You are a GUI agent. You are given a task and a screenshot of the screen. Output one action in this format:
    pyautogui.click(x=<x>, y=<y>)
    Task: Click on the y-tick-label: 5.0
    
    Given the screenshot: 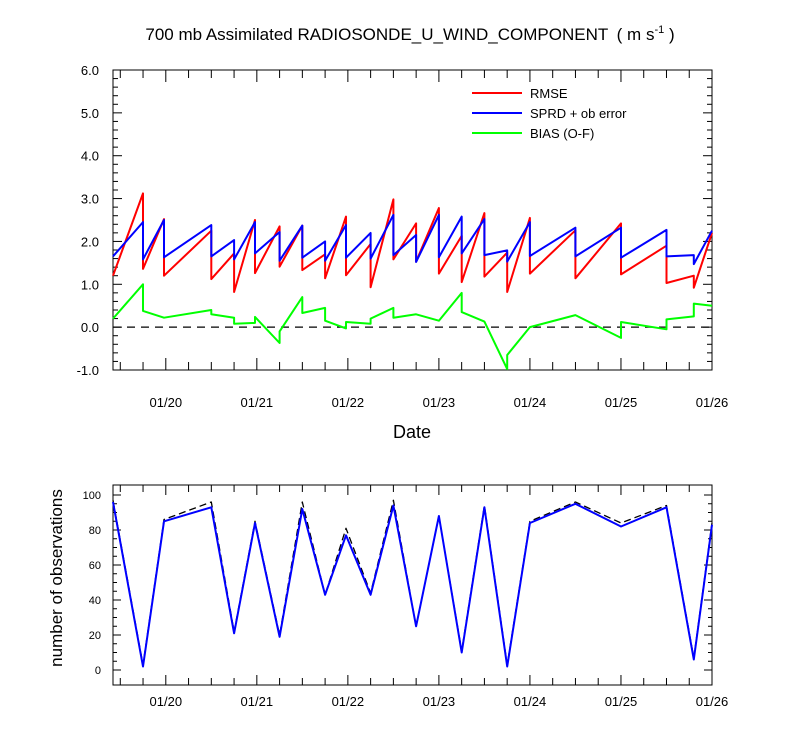 What is the action you would take?
    pyautogui.click(x=90, y=113)
    